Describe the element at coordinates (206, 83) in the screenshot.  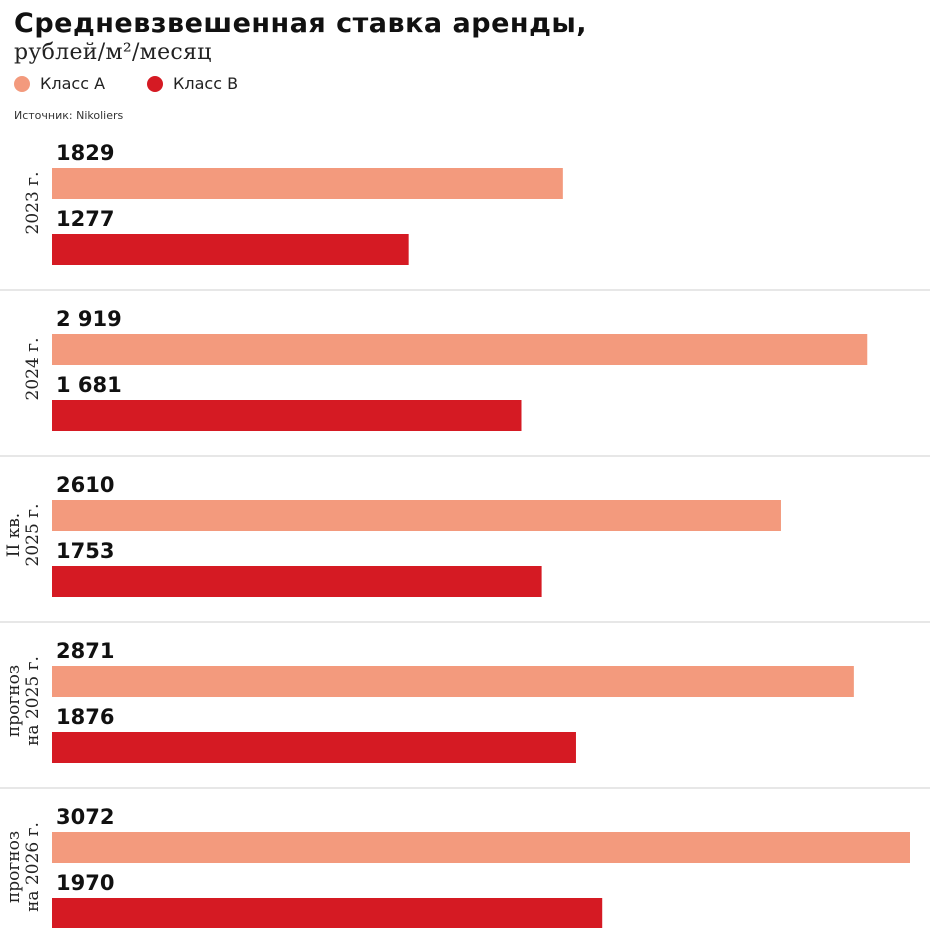
I see `legend-label-class-b: Класс В` at that location.